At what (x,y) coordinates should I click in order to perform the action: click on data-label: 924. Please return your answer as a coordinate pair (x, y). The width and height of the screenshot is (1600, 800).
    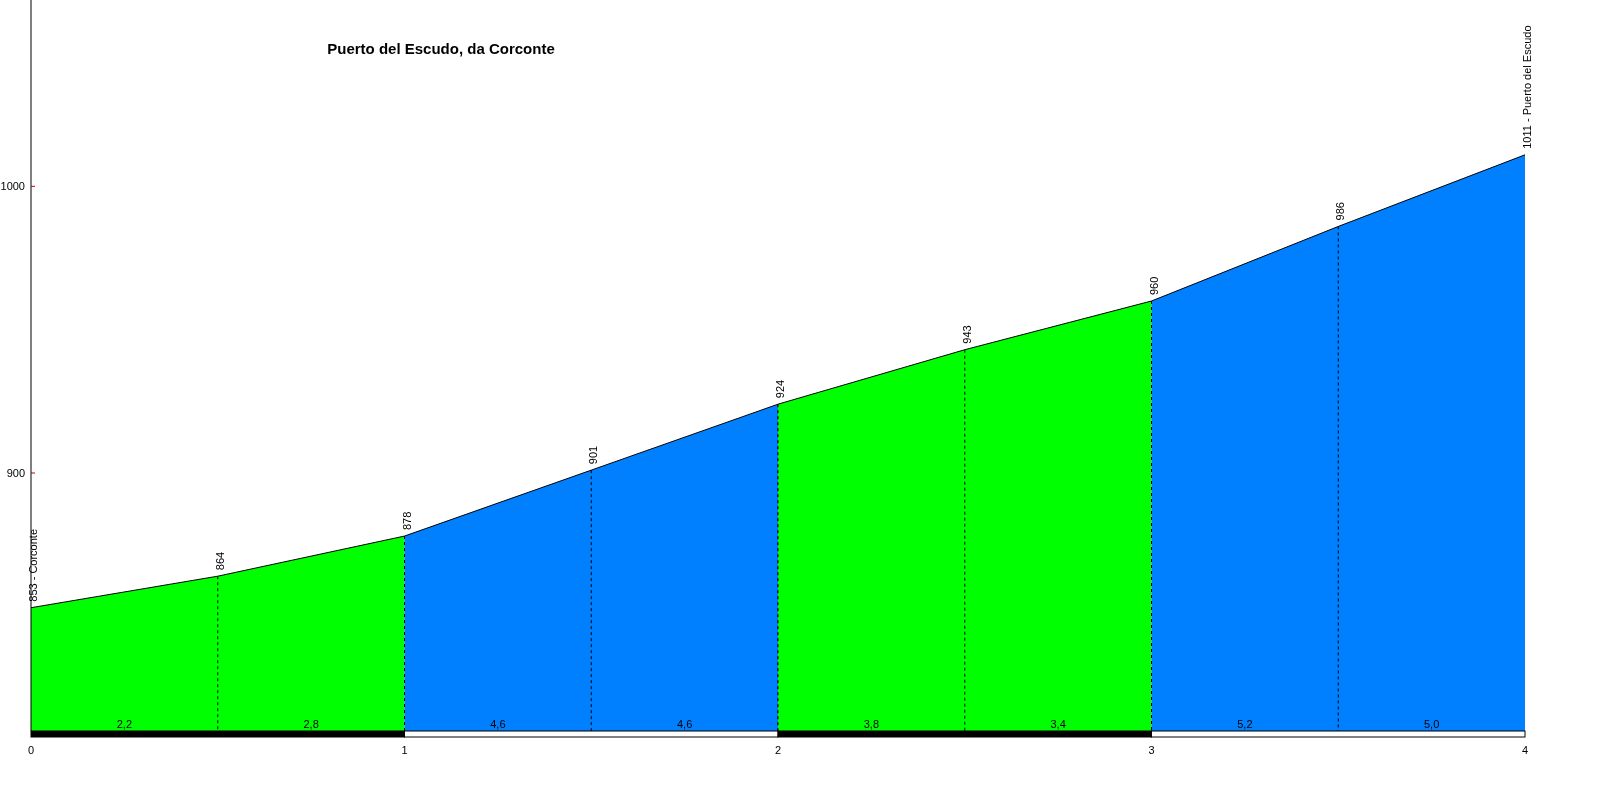
    Looking at the image, I should click on (780, 389).